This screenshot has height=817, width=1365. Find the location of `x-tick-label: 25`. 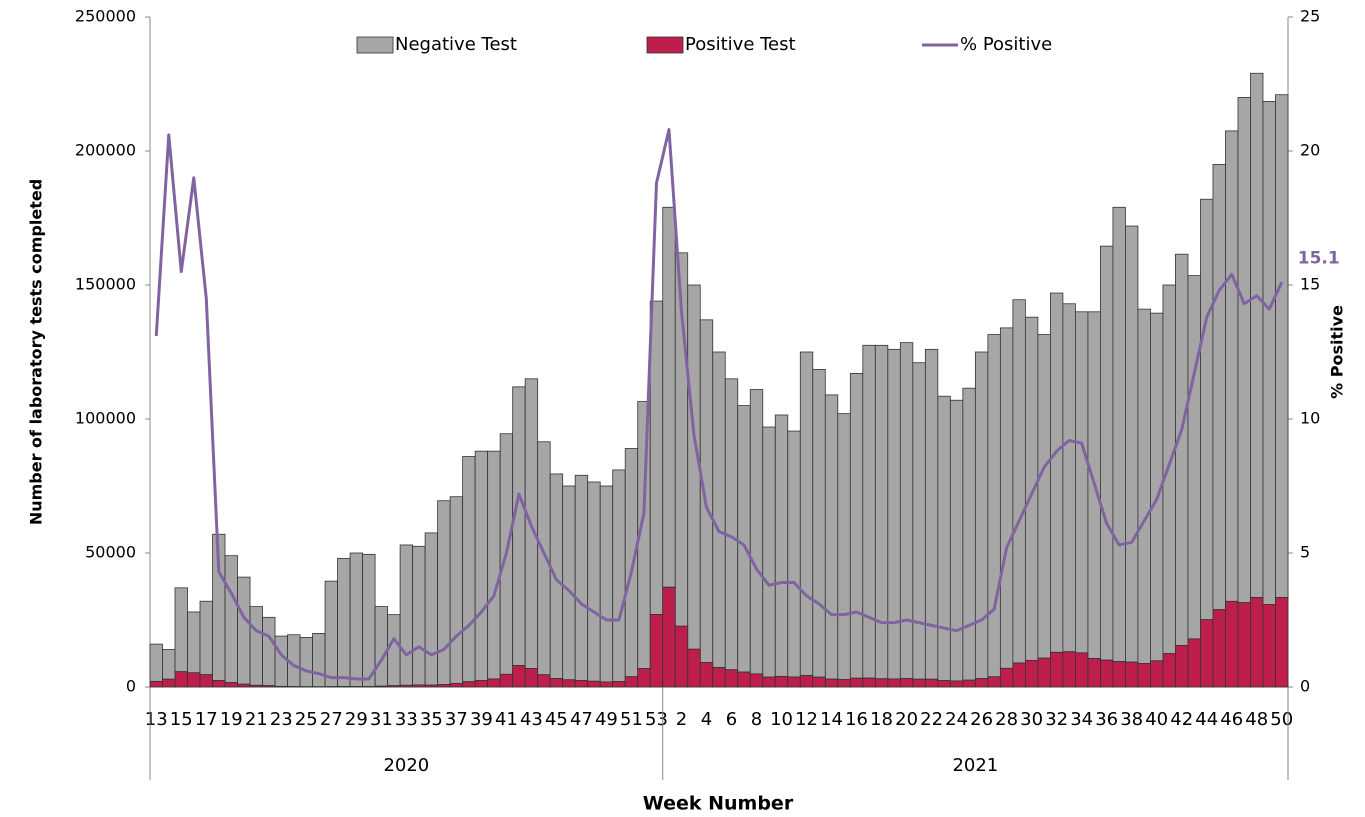

x-tick-label: 25 is located at coordinates (306, 719).